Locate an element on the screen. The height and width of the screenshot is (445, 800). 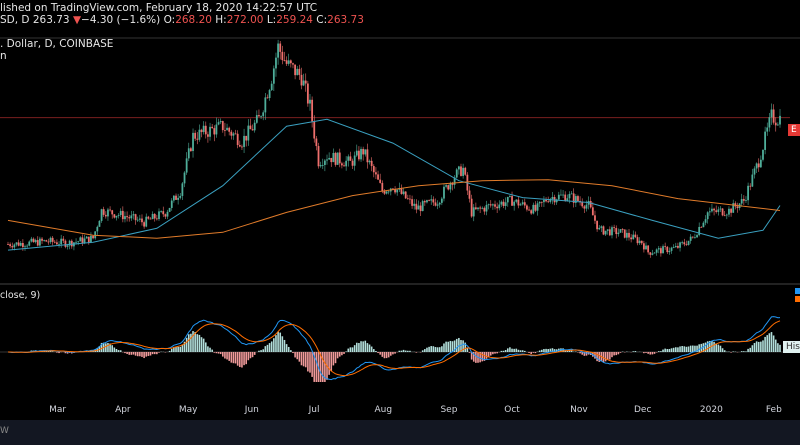
x-tick-label: Nov is located at coordinates (579, 410).